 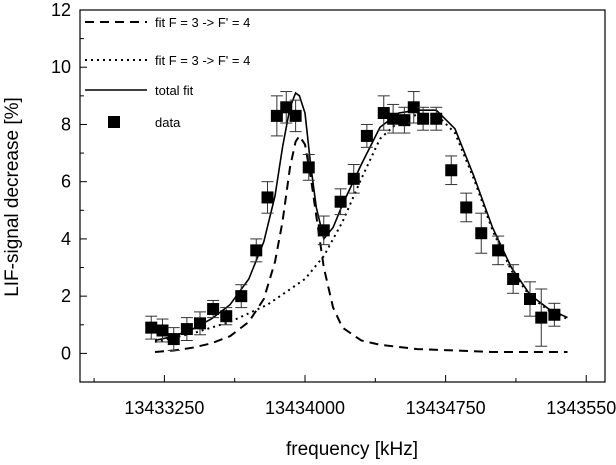 I want to click on legend-label: data, so click(x=168, y=122).